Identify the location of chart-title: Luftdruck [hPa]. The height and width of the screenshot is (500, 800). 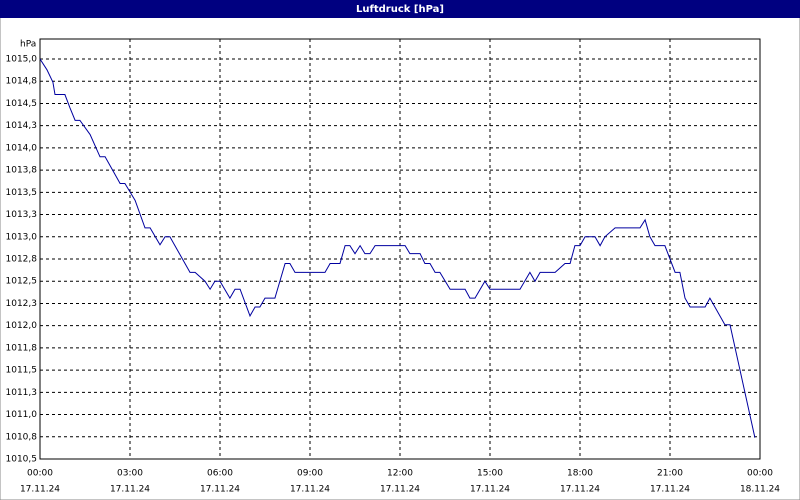
(400, 9).